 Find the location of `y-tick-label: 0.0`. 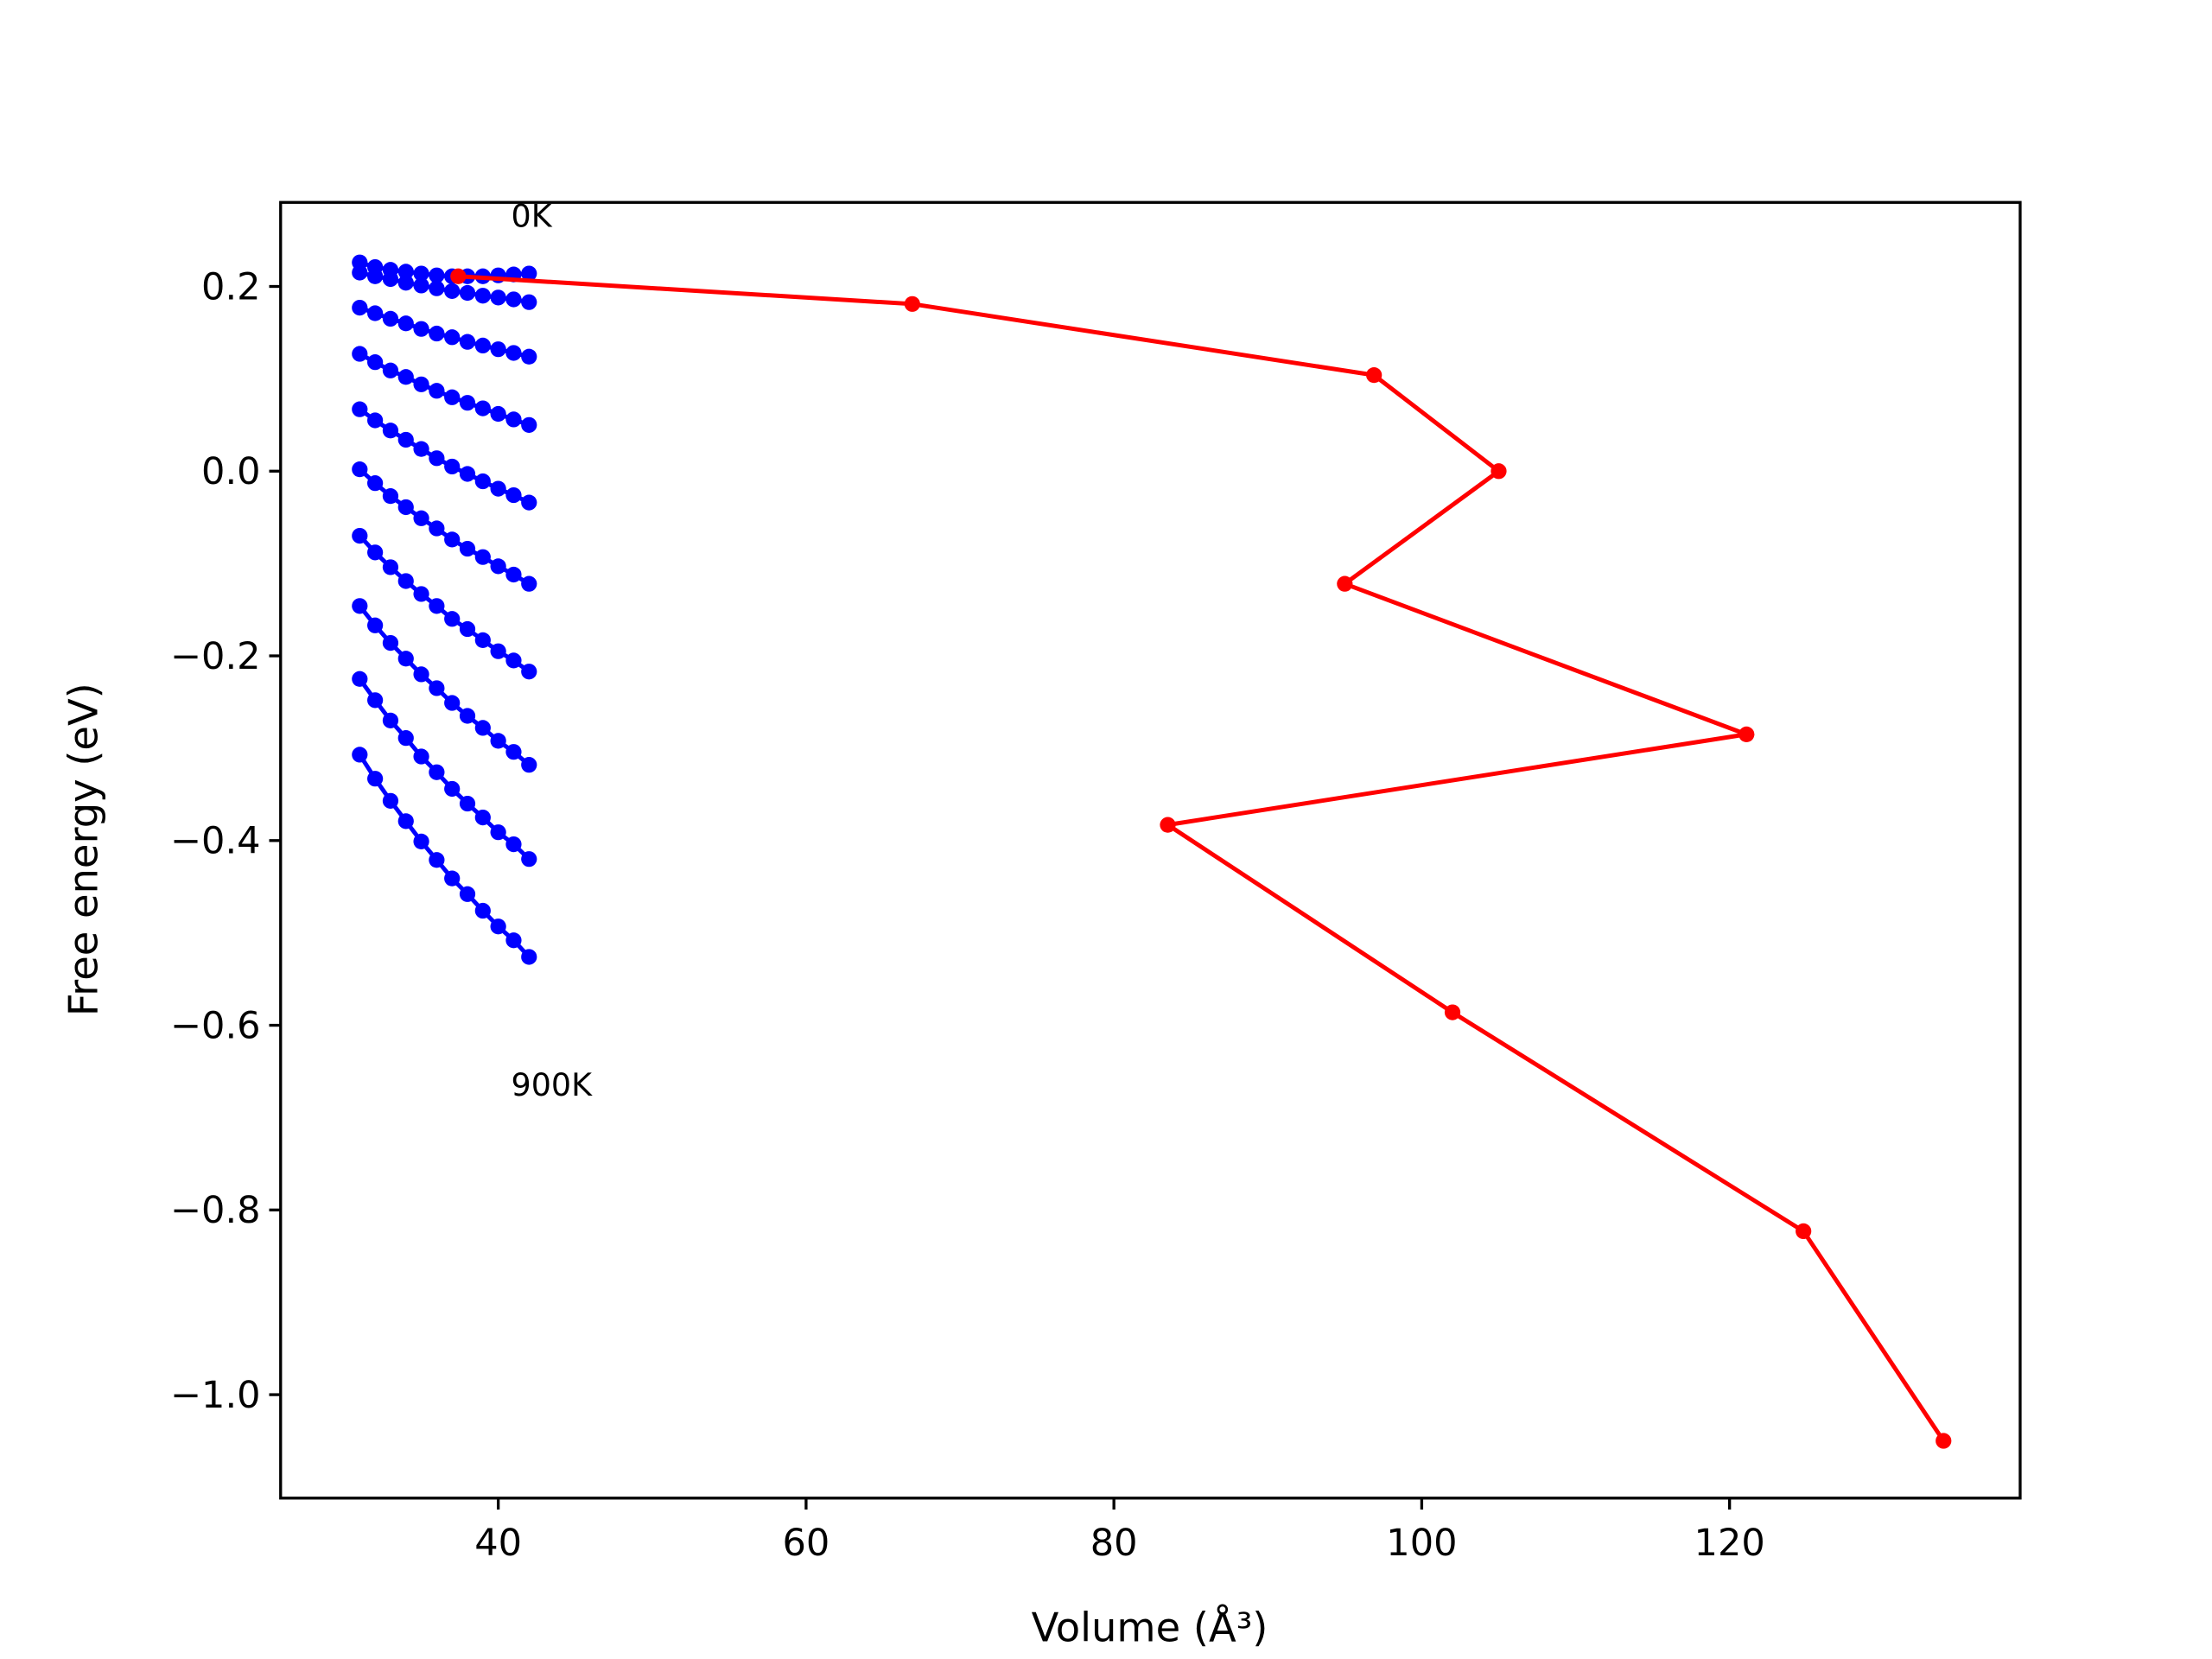

y-tick-label: 0.0 is located at coordinates (231, 471).